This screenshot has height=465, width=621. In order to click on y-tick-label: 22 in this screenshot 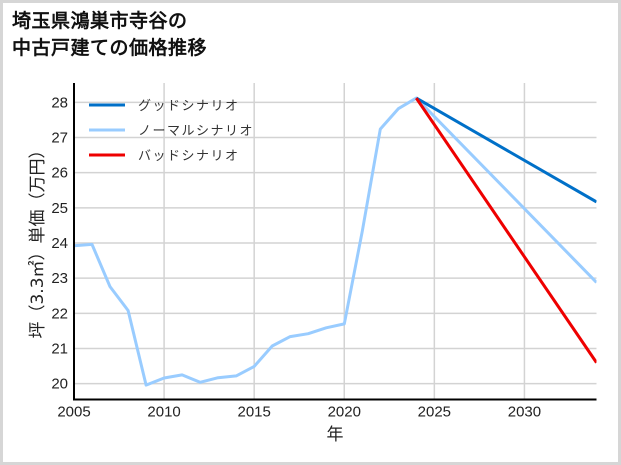, I will do `click(59, 313)`.